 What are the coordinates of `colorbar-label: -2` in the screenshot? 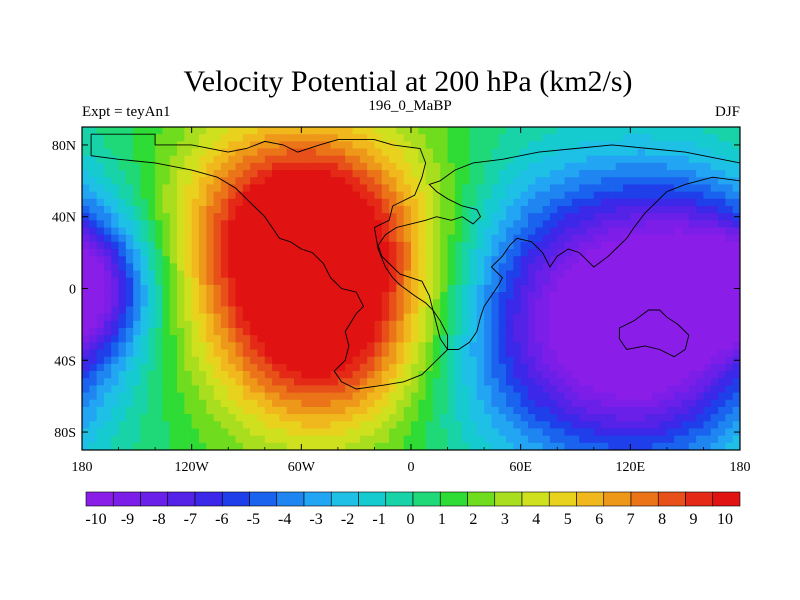 It's located at (347, 519).